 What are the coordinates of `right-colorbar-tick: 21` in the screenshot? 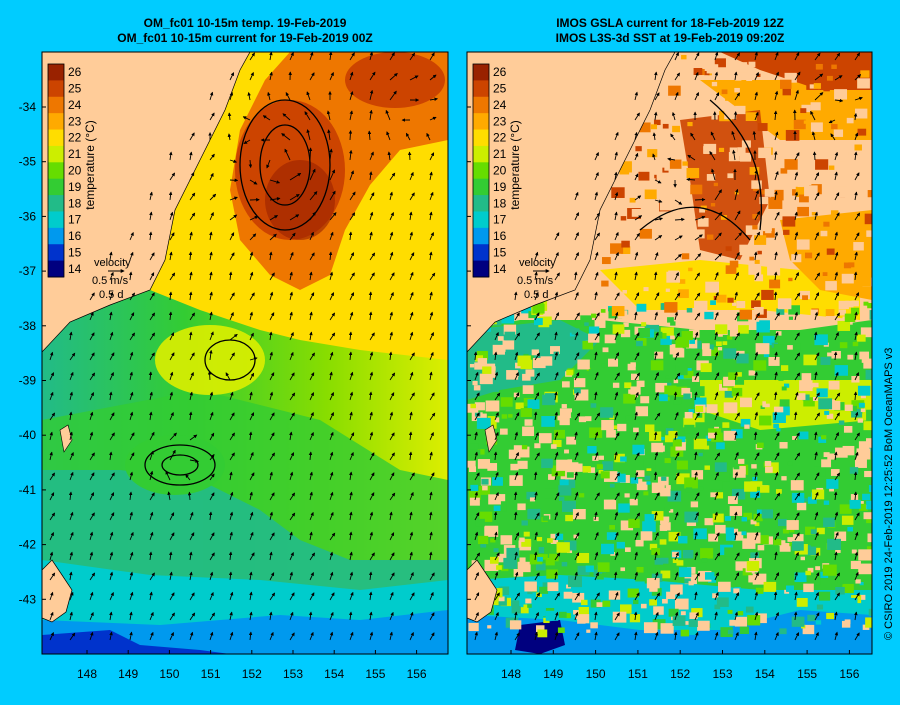 It's located at (500, 154).